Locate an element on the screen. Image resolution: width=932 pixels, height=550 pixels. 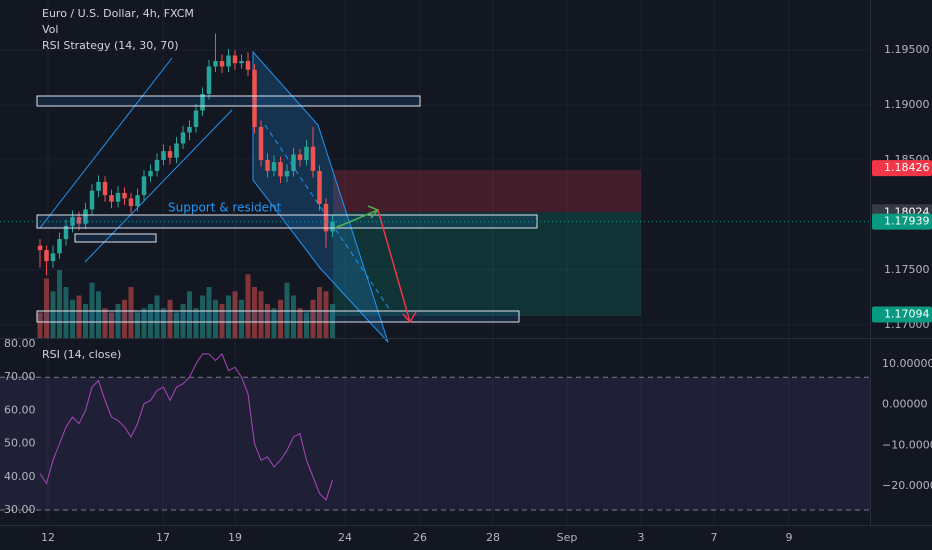
price-tag-label: 1.17094 is located at coordinates (907, 313).